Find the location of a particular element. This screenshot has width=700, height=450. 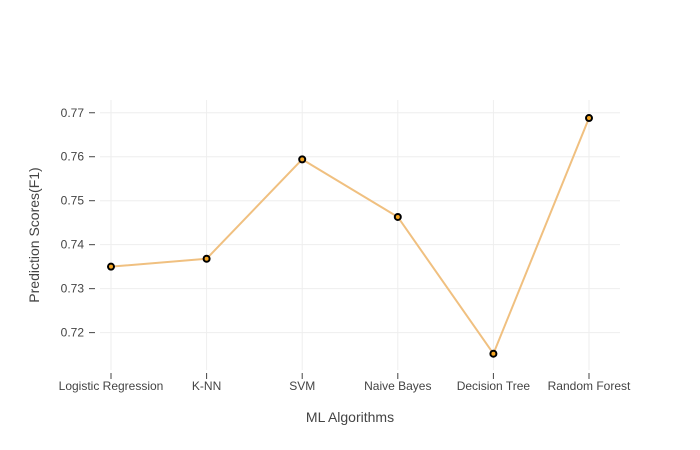

y-axis-title: Prediction Scores(F1) is located at coordinates (34, 234).